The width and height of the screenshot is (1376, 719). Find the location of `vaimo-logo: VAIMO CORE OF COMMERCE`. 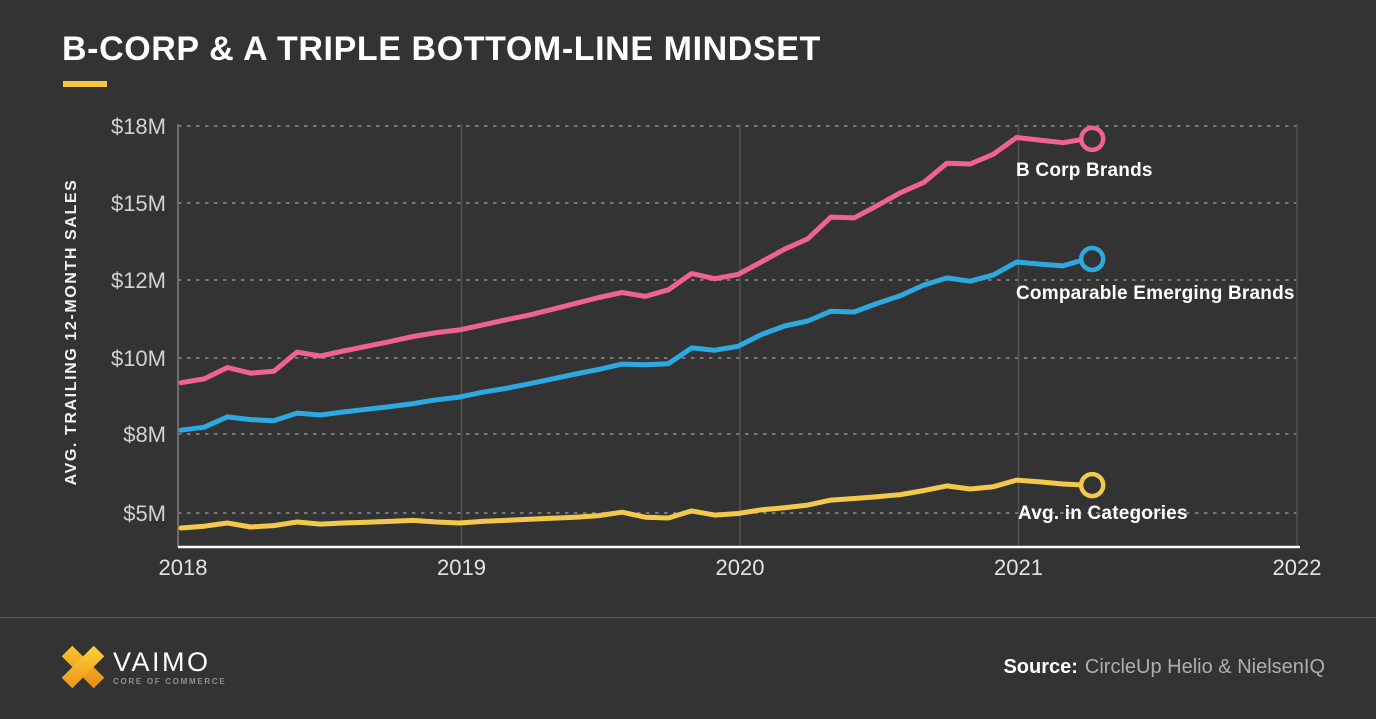

vaimo-logo: VAIMO CORE OF COMMERCE is located at coordinates (143, 667).